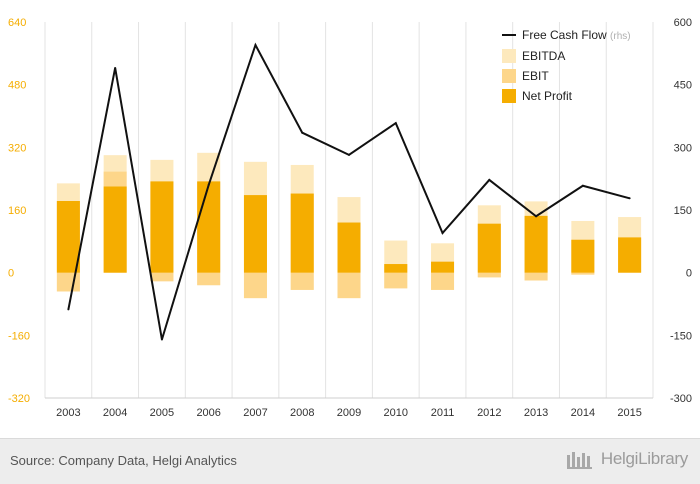  Describe the element at coordinates (489, 413) in the screenshot. I see `x-tick-label: 2012` at that location.